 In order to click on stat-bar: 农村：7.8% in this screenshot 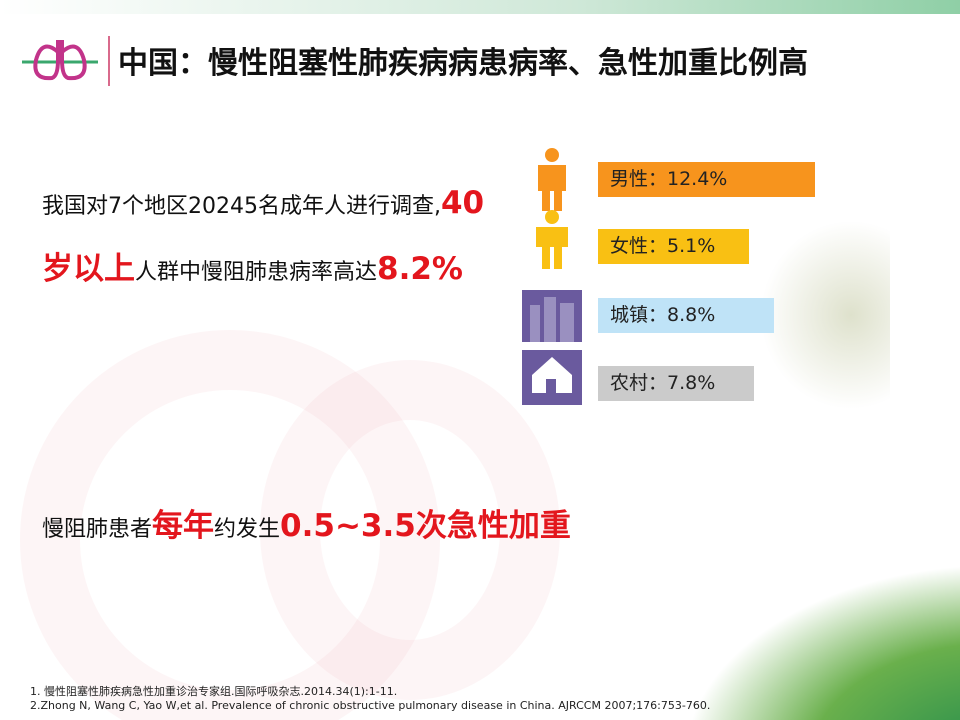, I will do `click(676, 383)`.